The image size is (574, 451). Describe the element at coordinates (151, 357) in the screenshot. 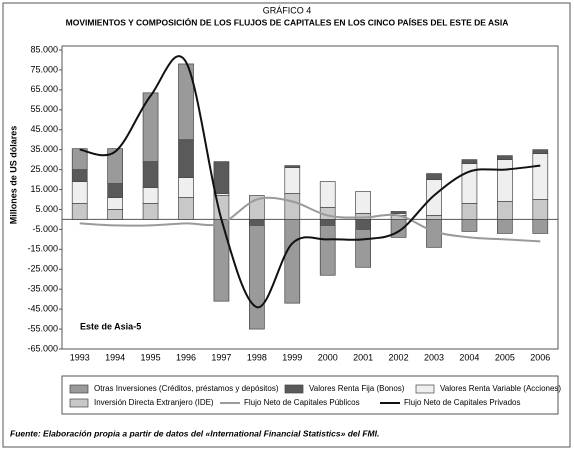

I see `x-tick-label: 1995` at that location.